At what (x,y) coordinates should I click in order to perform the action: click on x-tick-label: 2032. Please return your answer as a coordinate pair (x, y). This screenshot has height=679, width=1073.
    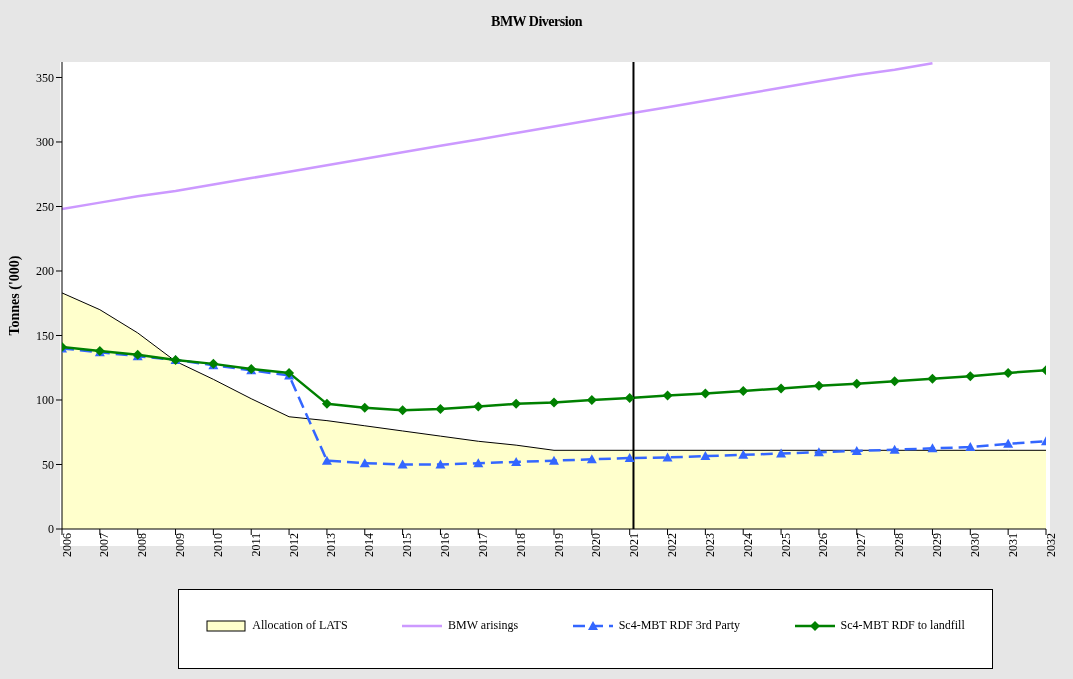
    Looking at the image, I should click on (1050, 545).